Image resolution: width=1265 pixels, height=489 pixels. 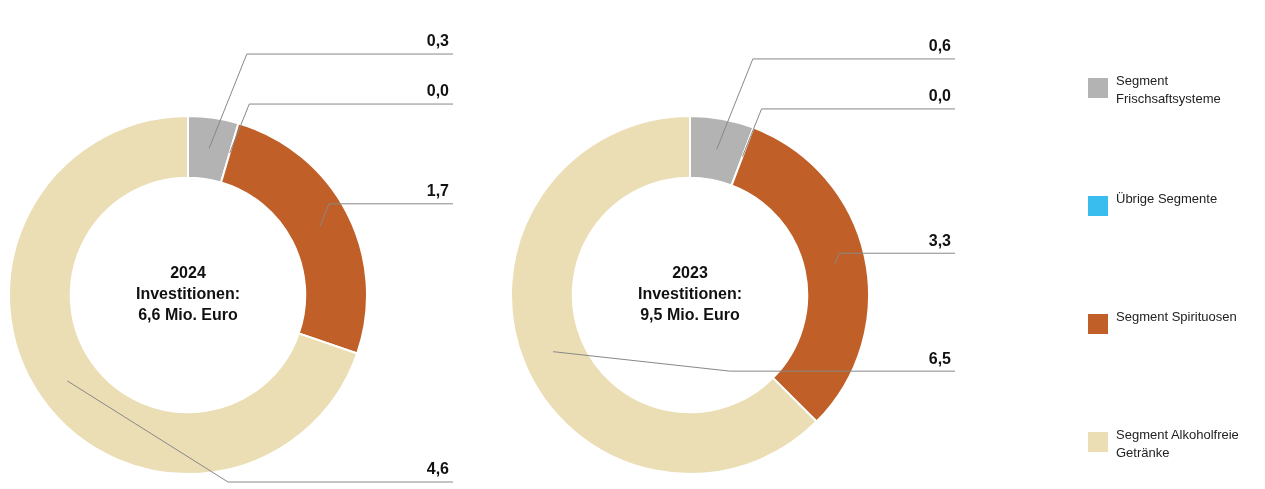 I want to click on data-label: 0,3, so click(x=438, y=41).